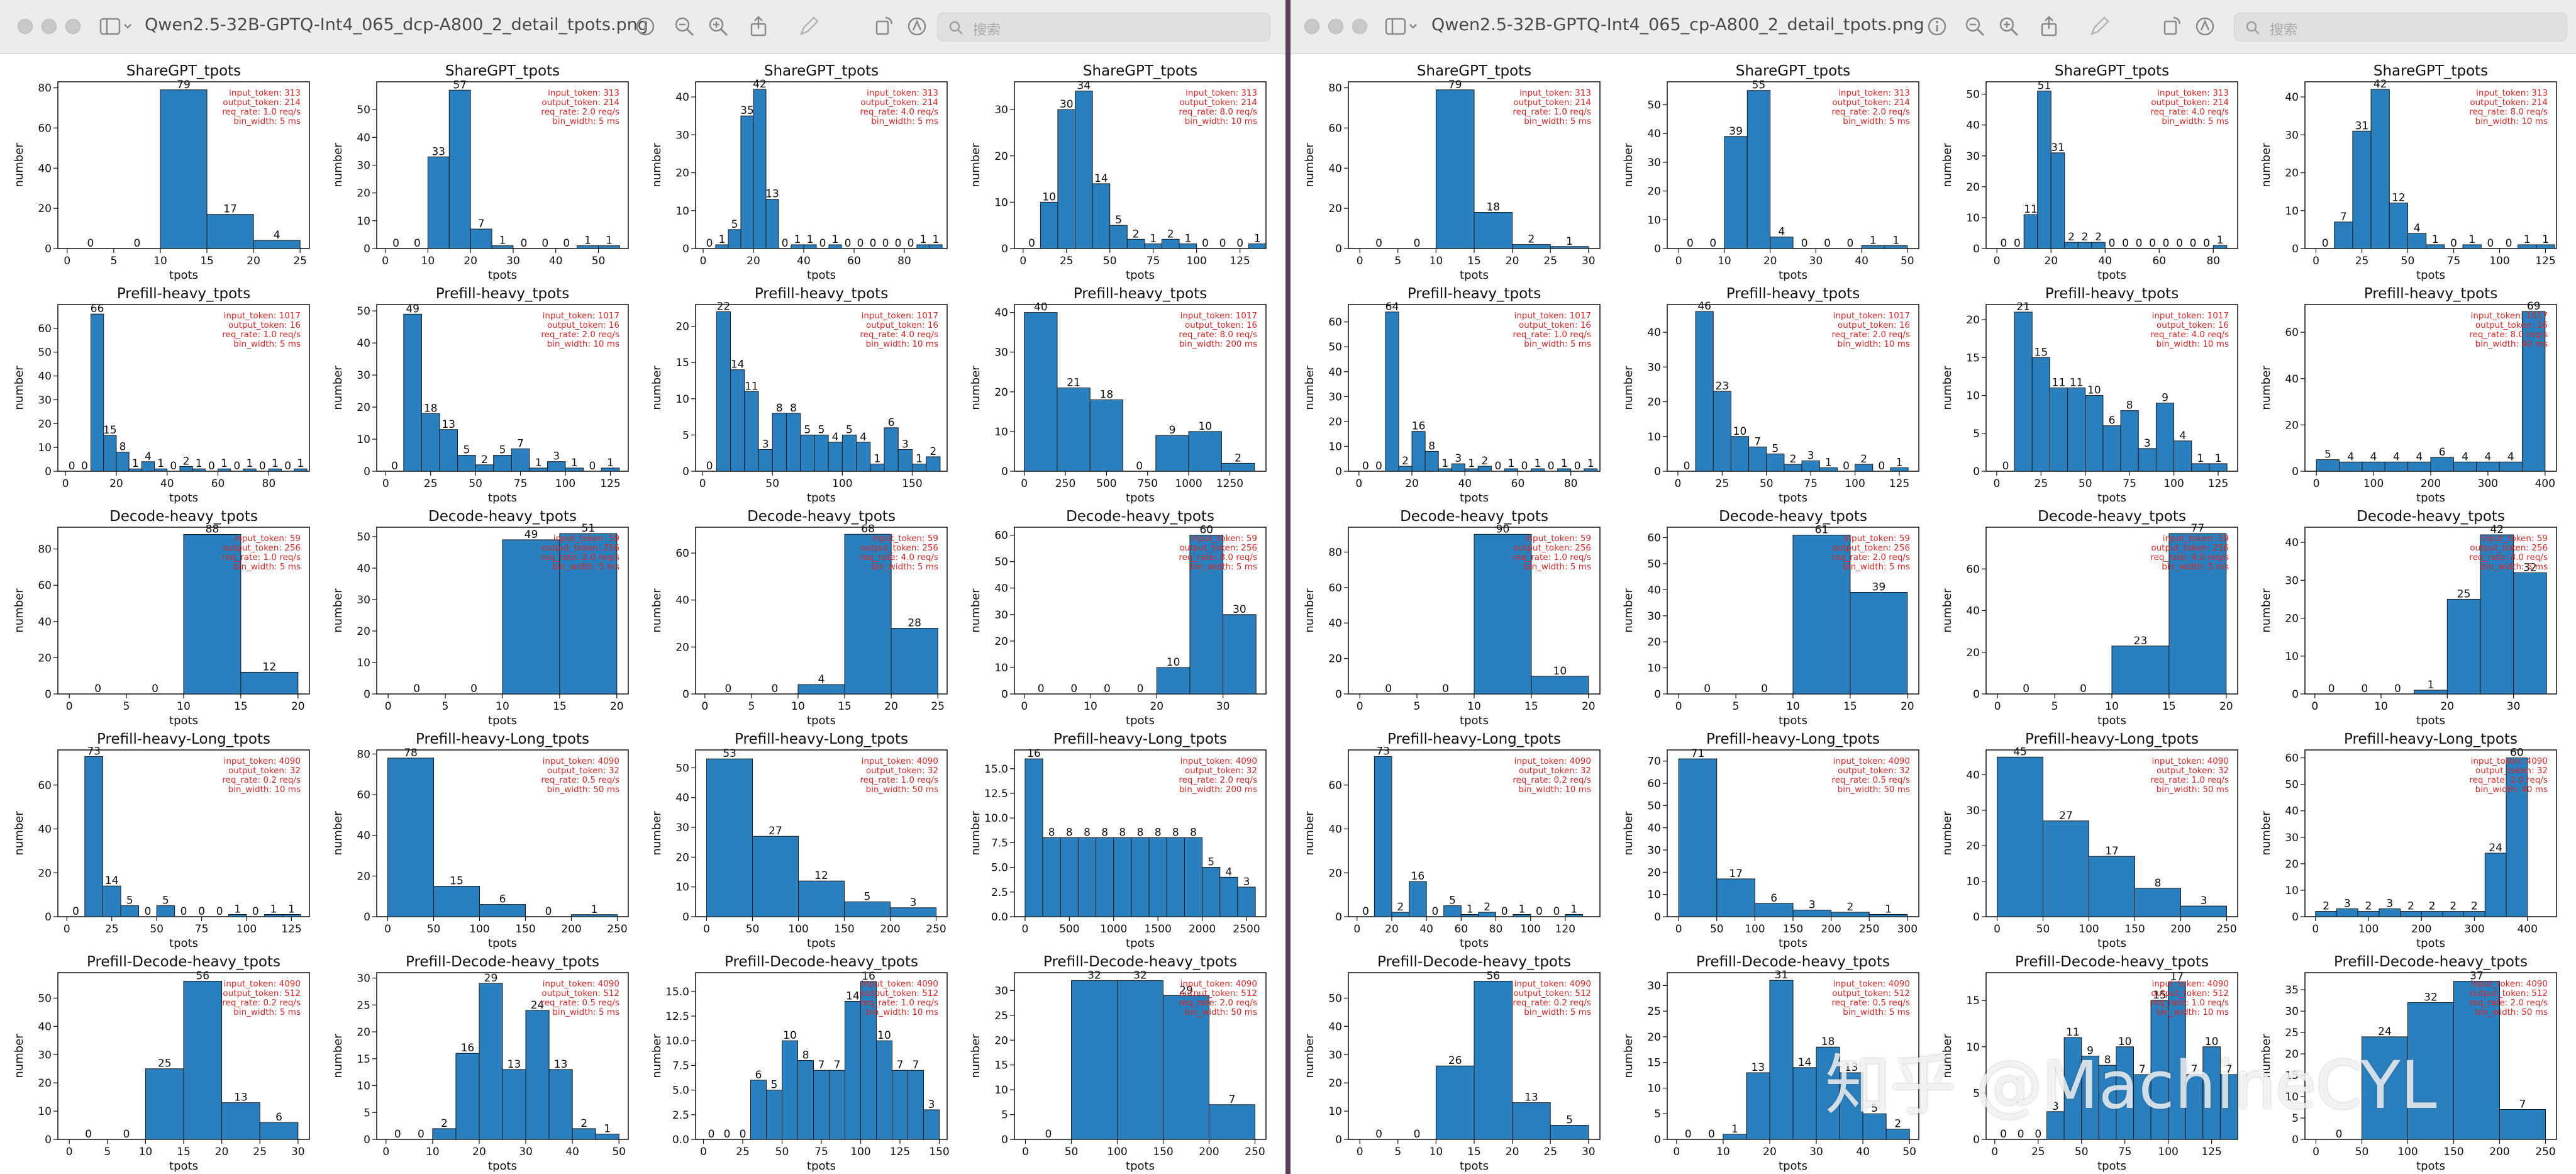 The width and height of the screenshot is (2576, 1174). What do you see at coordinates (677, 992) in the screenshot?
I see `y-tick-label: 15.0` at bounding box center [677, 992].